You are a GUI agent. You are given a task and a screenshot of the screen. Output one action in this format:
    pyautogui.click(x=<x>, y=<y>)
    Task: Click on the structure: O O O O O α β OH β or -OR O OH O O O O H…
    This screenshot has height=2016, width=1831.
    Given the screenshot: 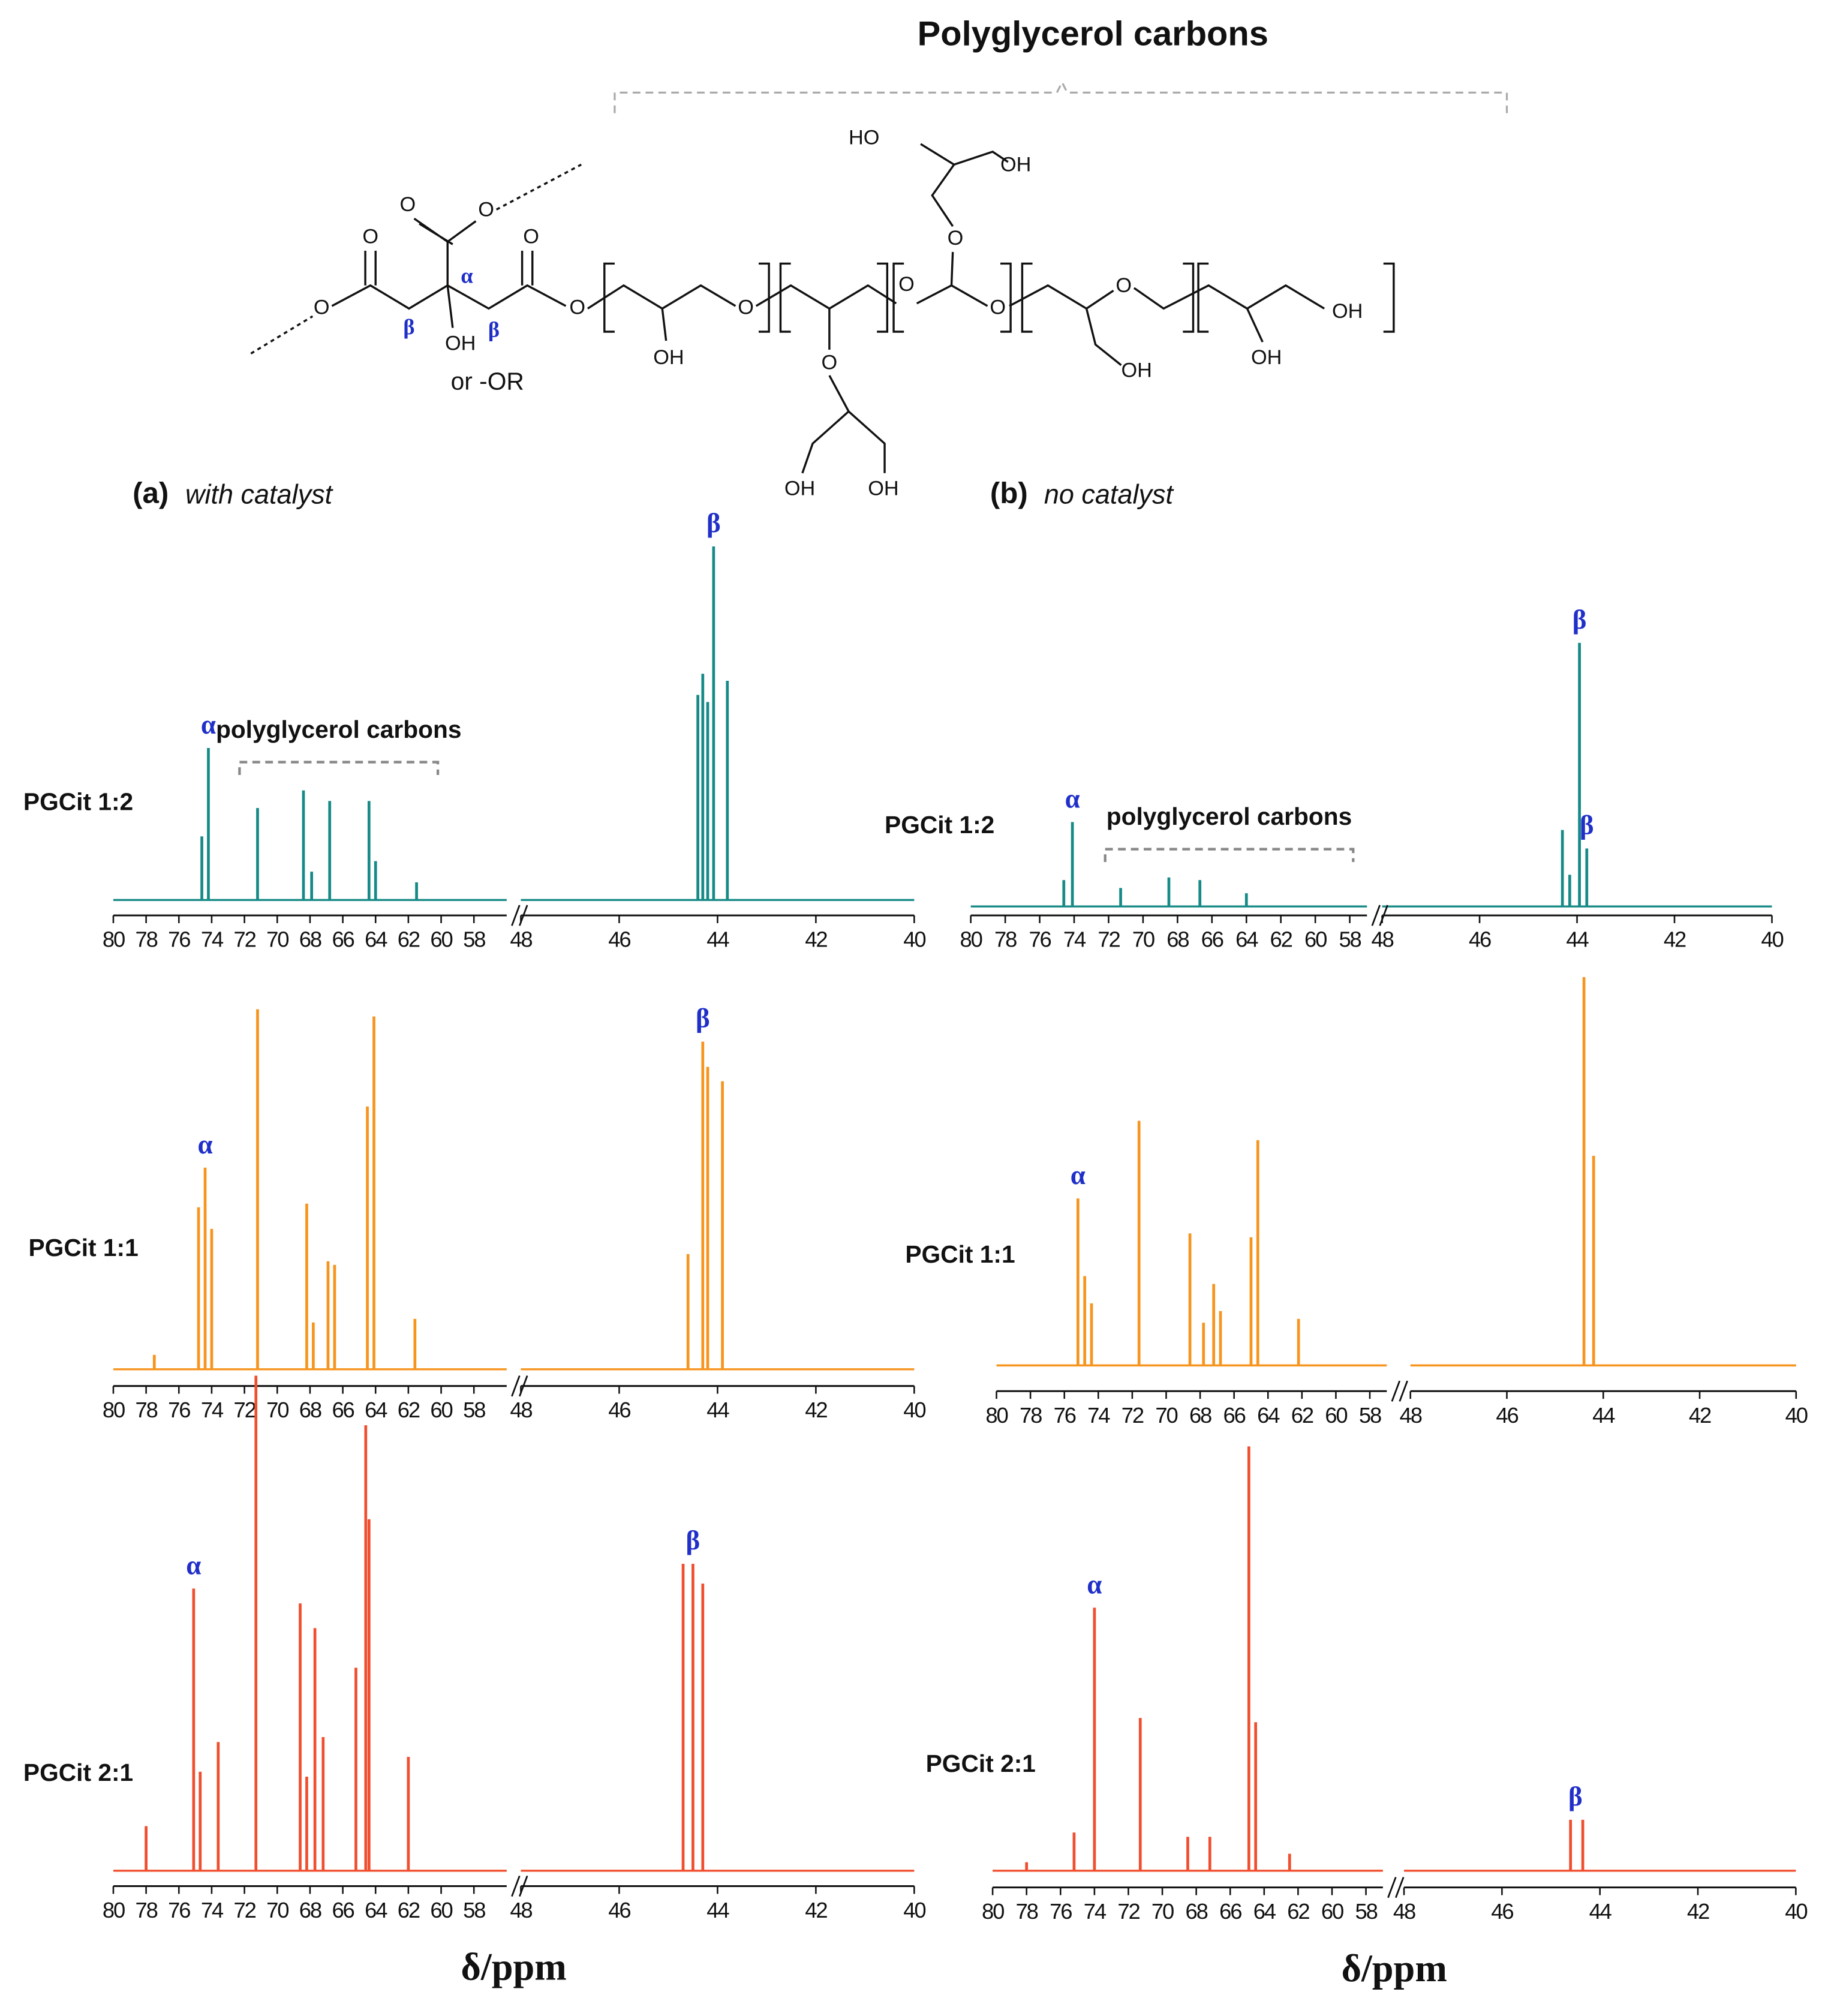 What is the action you would take?
    pyautogui.click(x=822, y=313)
    